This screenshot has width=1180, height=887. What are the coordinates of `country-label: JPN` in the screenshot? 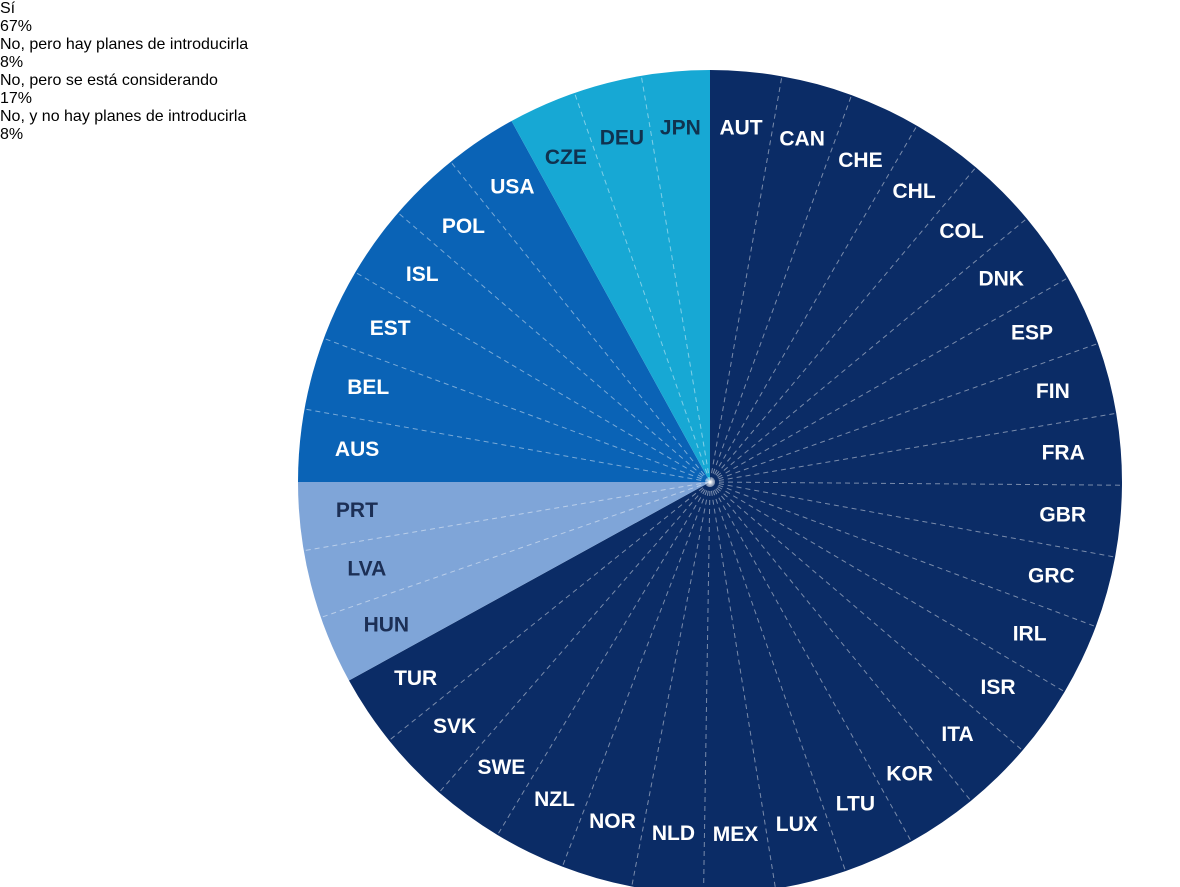 It's located at (680, 127).